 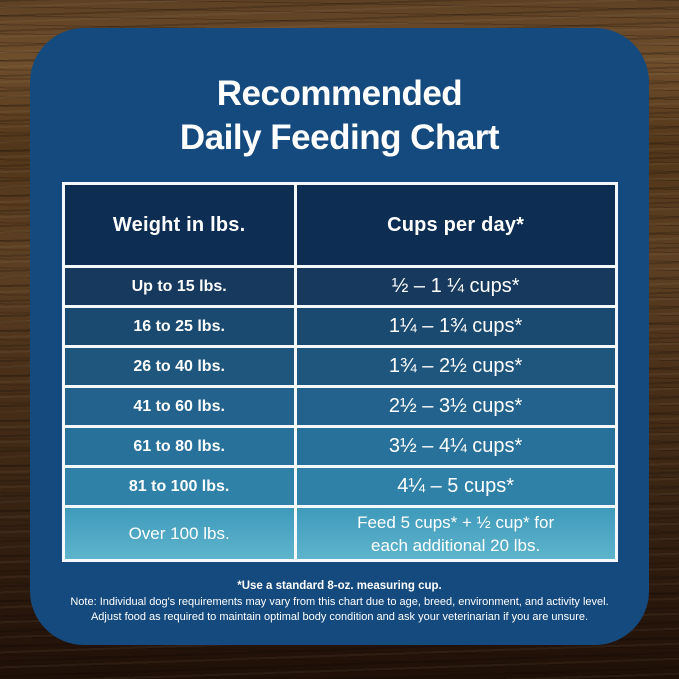 I want to click on table-row: 41 to 60 lbs. 2½ – 3½ cups*, so click(x=339, y=406).